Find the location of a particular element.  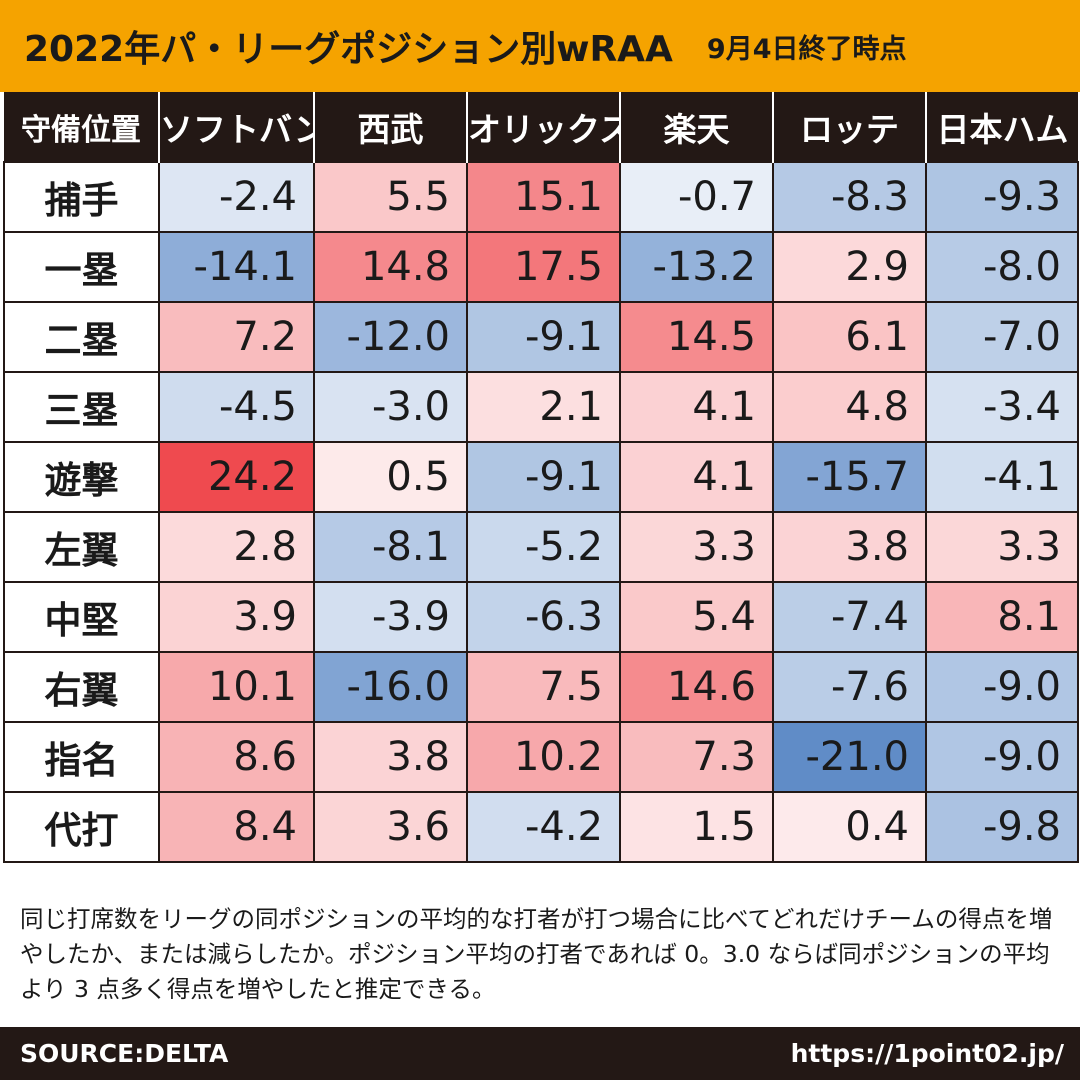

position-label: 指名 is located at coordinates (81, 757).